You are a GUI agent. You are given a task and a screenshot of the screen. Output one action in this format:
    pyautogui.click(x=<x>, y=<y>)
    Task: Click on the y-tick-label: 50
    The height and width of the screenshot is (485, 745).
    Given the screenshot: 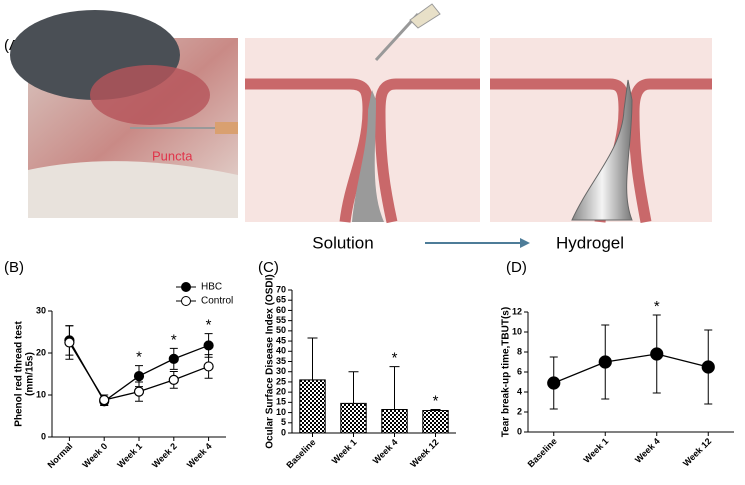 What is the action you would take?
    pyautogui.click(x=281, y=330)
    